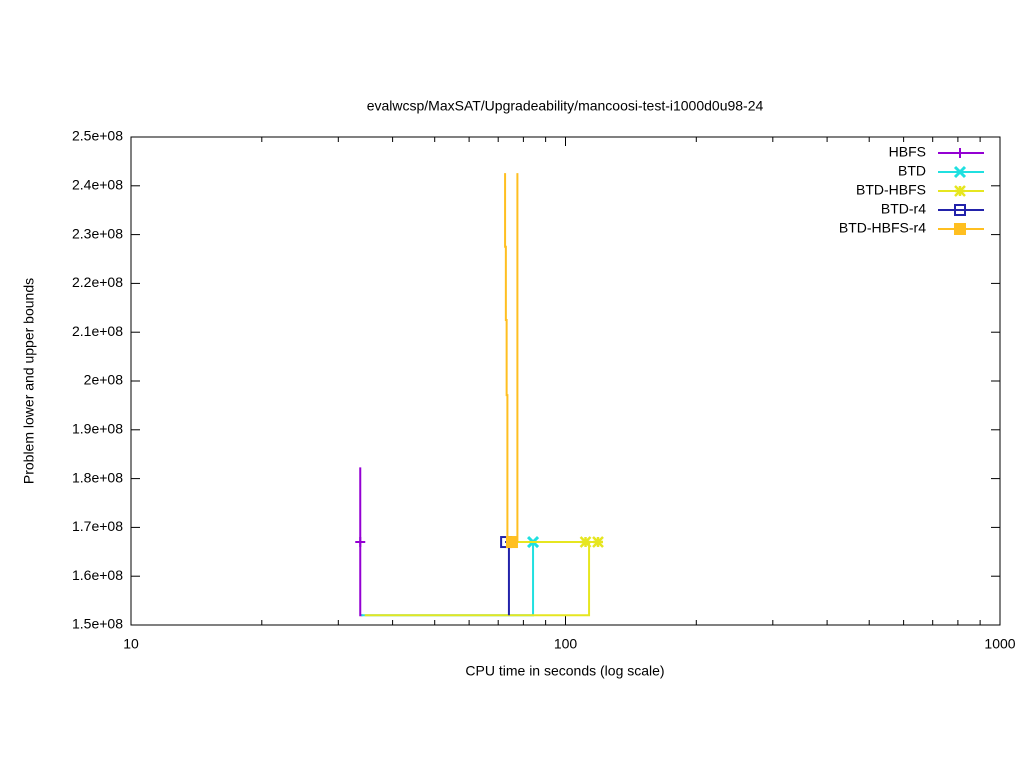 Image resolution: width=1024 pixels, height=768 pixels. Describe the element at coordinates (97, 185) in the screenshot. I see `y-tick-label: 2.4e+08` at that location.